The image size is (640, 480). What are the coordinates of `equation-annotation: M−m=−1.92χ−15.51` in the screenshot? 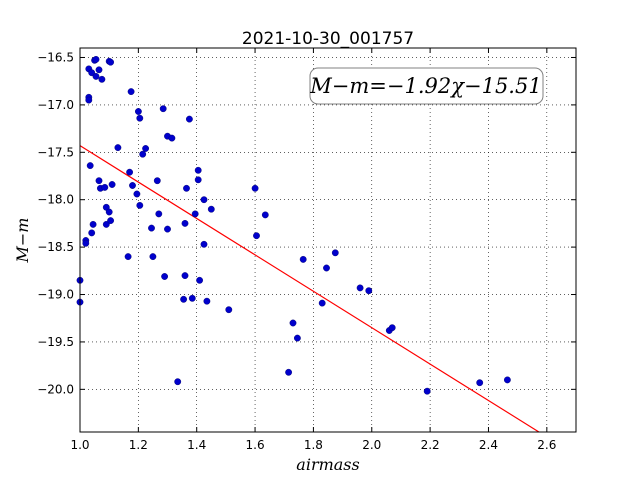 It's located at (426, 86).